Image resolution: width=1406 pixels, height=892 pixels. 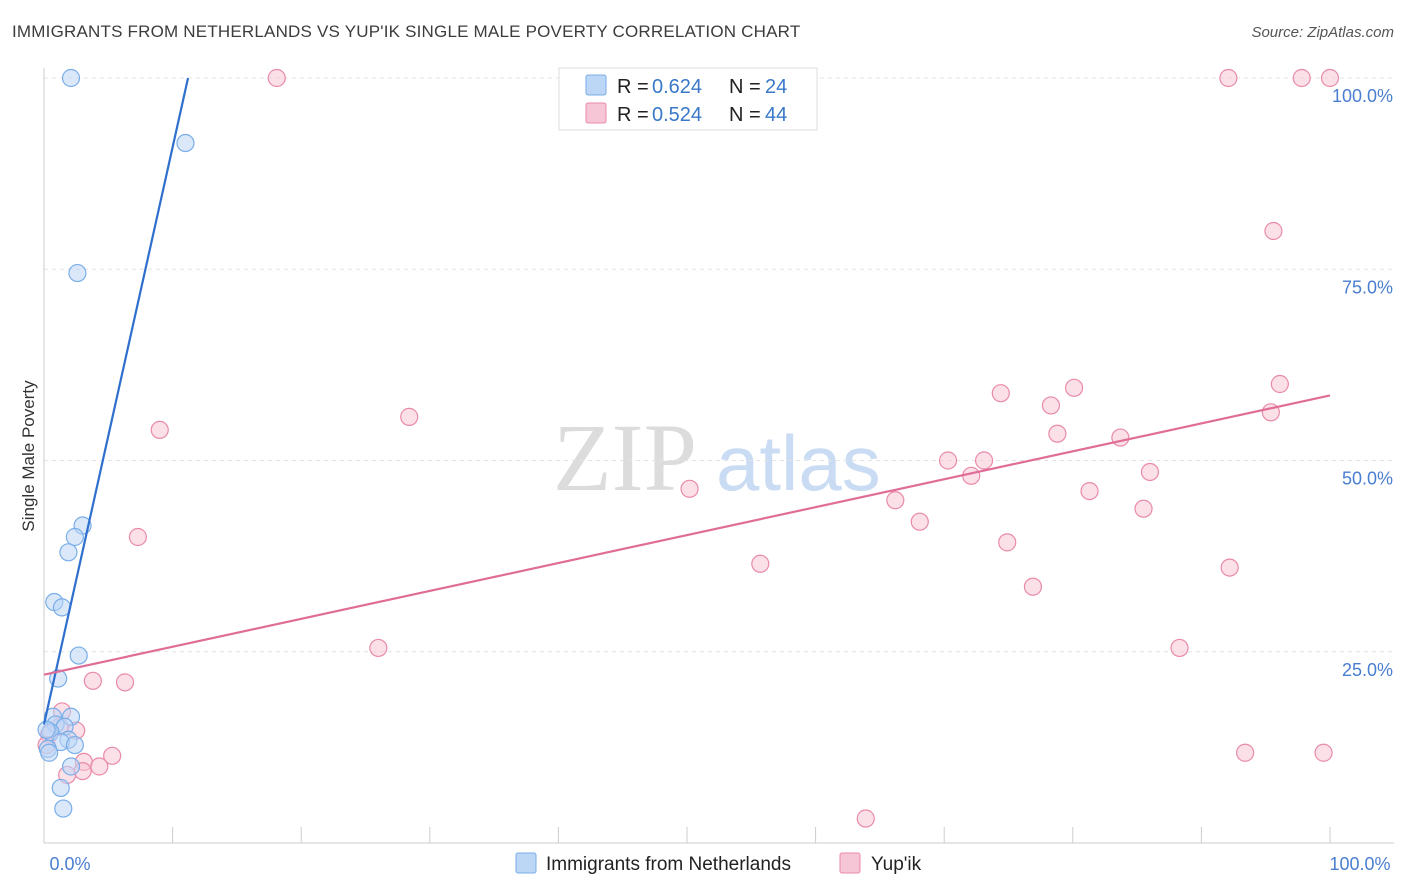 I want to click on legend-n-label-1: N =, so click(x=745, y=87).